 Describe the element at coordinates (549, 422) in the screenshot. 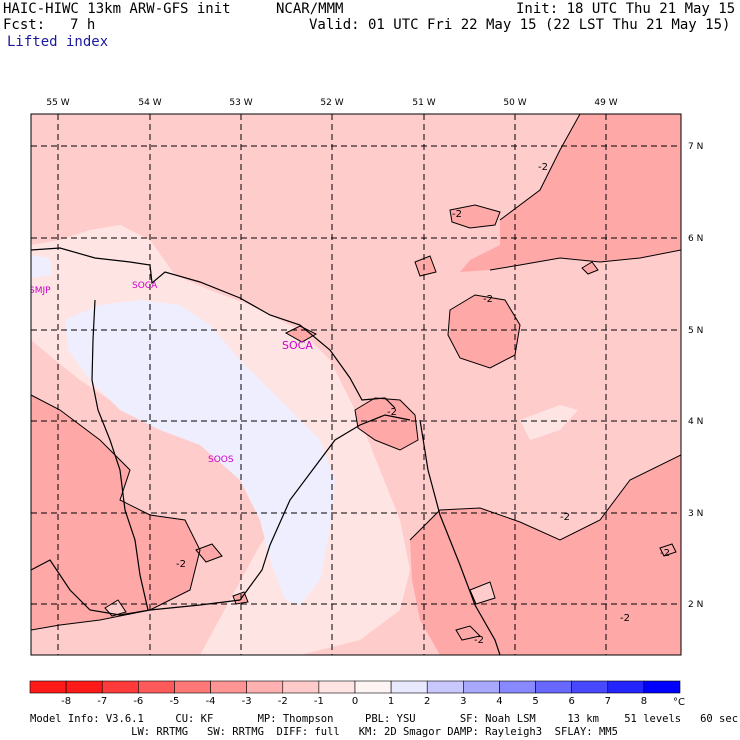

I see `stable-patch` at that location.